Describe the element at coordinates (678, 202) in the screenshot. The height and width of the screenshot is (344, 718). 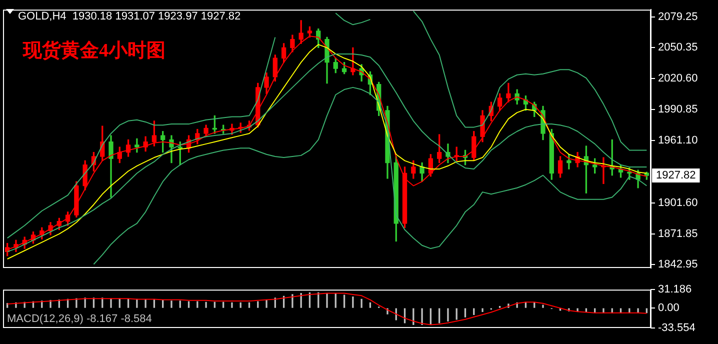
I see `y-tick-label: 1901.60` at that location.